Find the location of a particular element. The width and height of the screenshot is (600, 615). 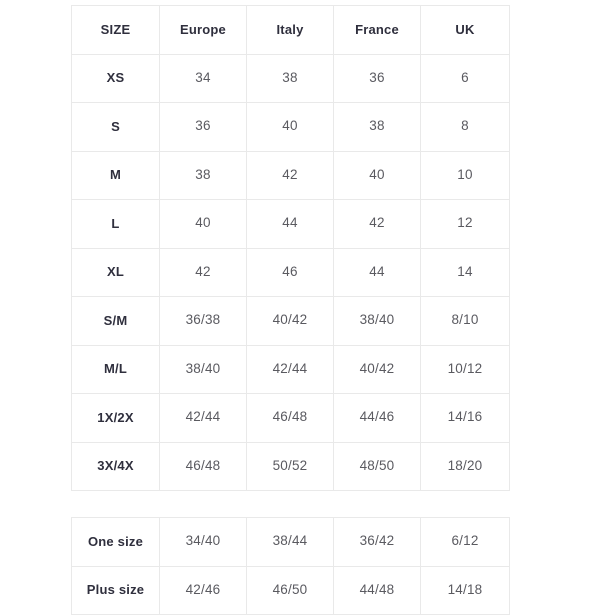

cell-italy: 46 is located at coordinates (290, 272).